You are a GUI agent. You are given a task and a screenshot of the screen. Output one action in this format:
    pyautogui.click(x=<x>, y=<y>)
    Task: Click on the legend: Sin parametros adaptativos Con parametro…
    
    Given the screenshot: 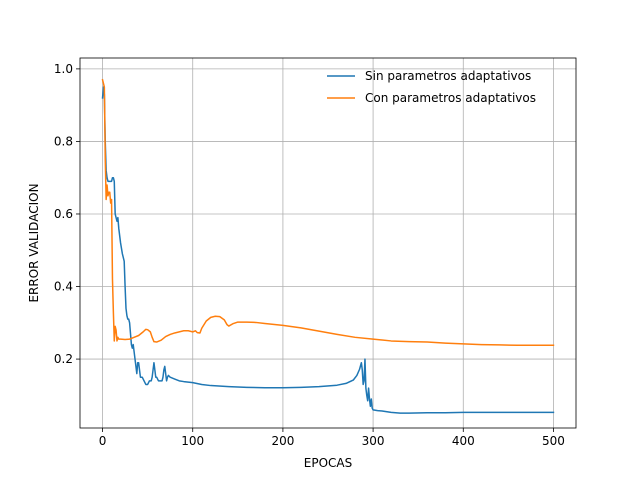 What is the action you would take?
    pyautogui.click(x=431, y=87)
    